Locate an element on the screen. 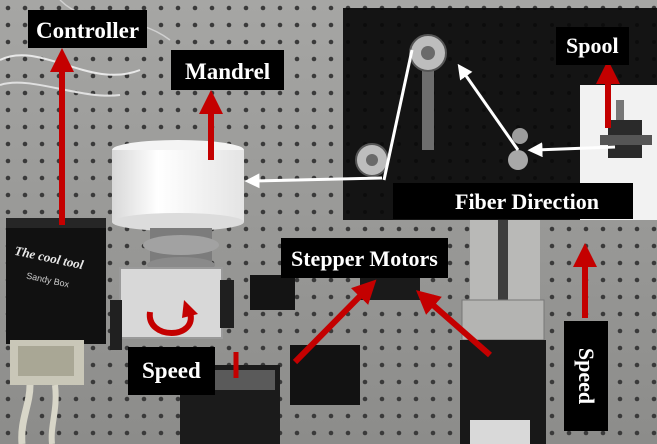 The image size is (657, 444). stepper-arrow-right is located at coordinates (453, 324).